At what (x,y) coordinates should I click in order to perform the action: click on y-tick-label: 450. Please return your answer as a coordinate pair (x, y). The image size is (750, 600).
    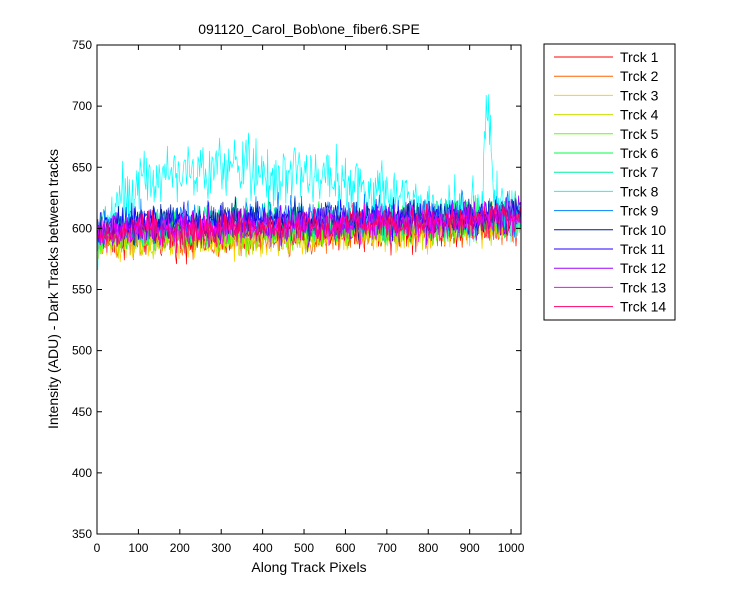
    Looking at the image, I should click on (82, 412).